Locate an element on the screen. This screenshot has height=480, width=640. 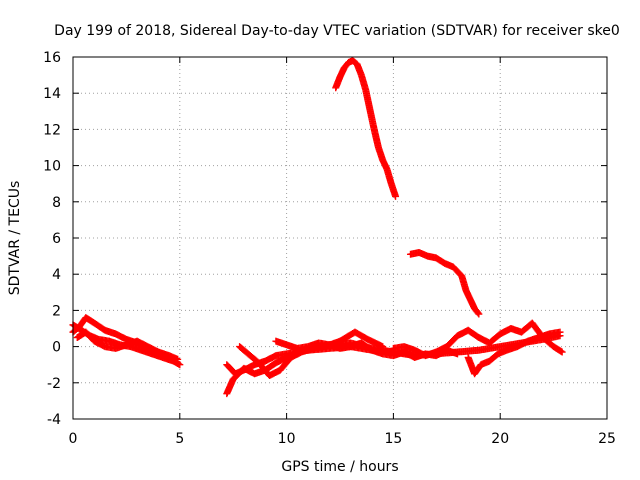
series-arc-2f is located at coordinates (514, 353).